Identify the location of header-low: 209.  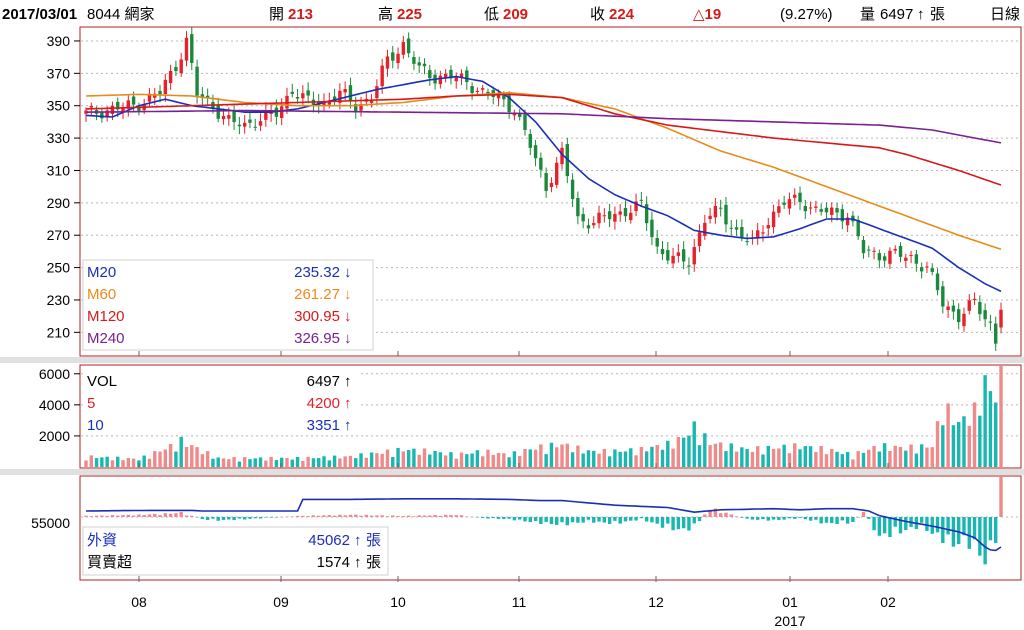
(515, 14).